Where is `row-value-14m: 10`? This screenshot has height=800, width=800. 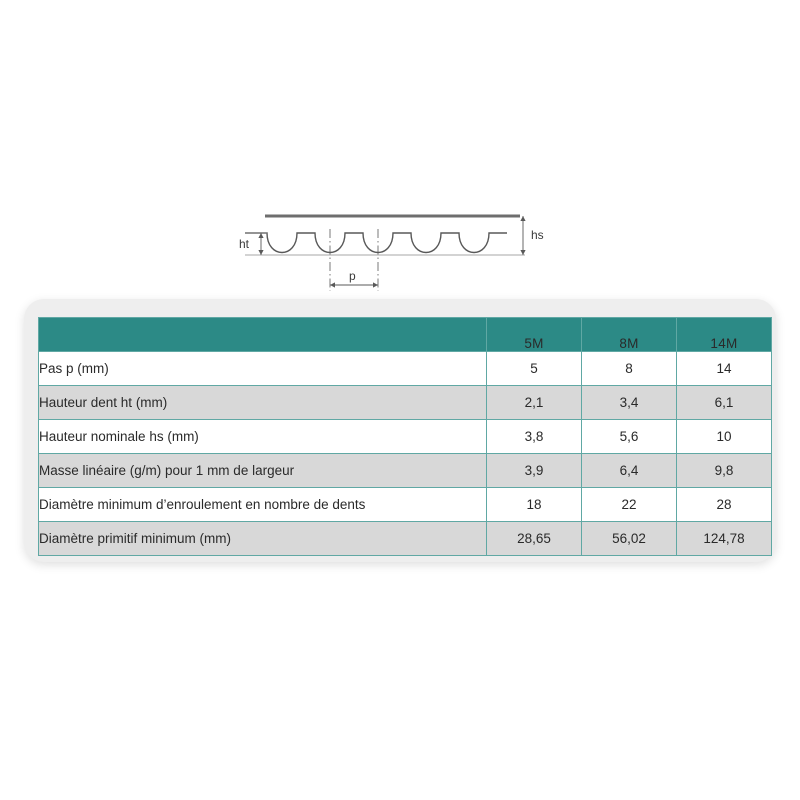
row-value-14m: 10 is located at coordinates (724, 436).